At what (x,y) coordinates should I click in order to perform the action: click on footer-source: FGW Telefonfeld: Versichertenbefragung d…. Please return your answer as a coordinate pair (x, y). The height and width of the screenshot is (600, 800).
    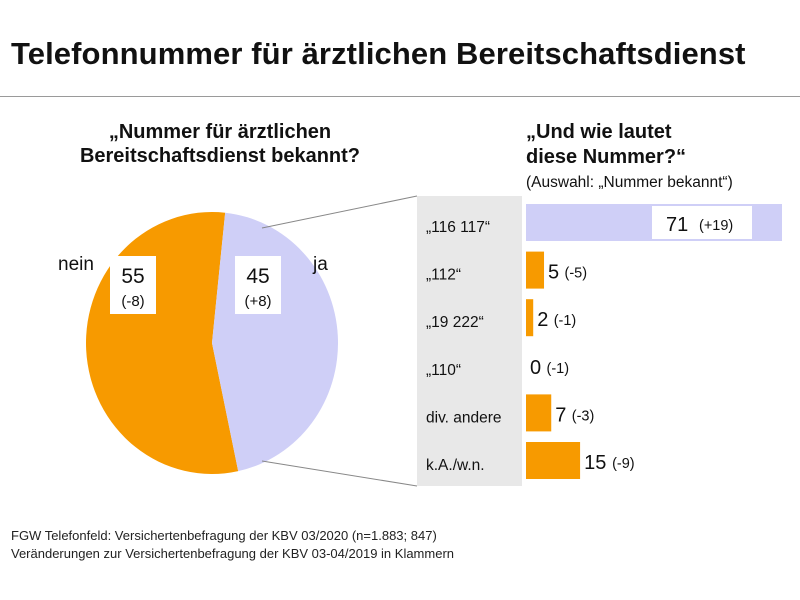
    Looking at the image, I should click on (224, 535).